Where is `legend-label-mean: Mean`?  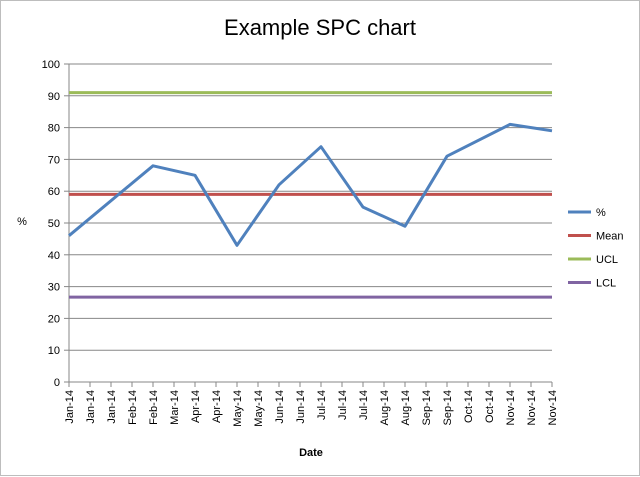 legend-label-mean: Mean is located at coordinates (610, 237).